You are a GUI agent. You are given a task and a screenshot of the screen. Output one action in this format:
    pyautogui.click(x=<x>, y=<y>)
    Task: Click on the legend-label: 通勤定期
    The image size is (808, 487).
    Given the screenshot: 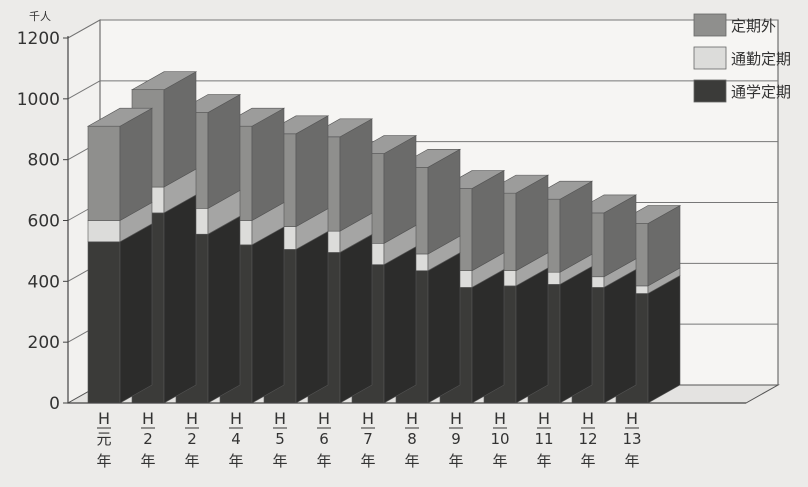 What is the action you would take?
    pyautogui.click(x=761, y=59)
    